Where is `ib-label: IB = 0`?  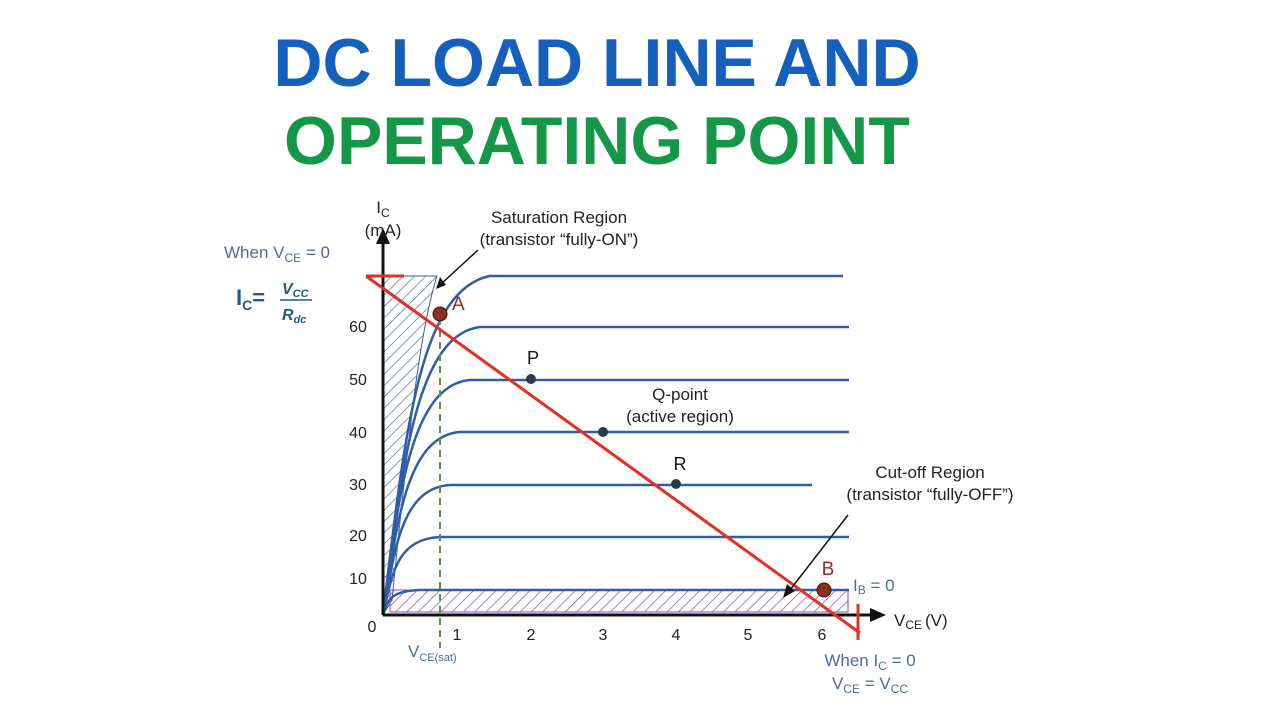
ib-label: IB = 0 is located at coordinates (874, 586).